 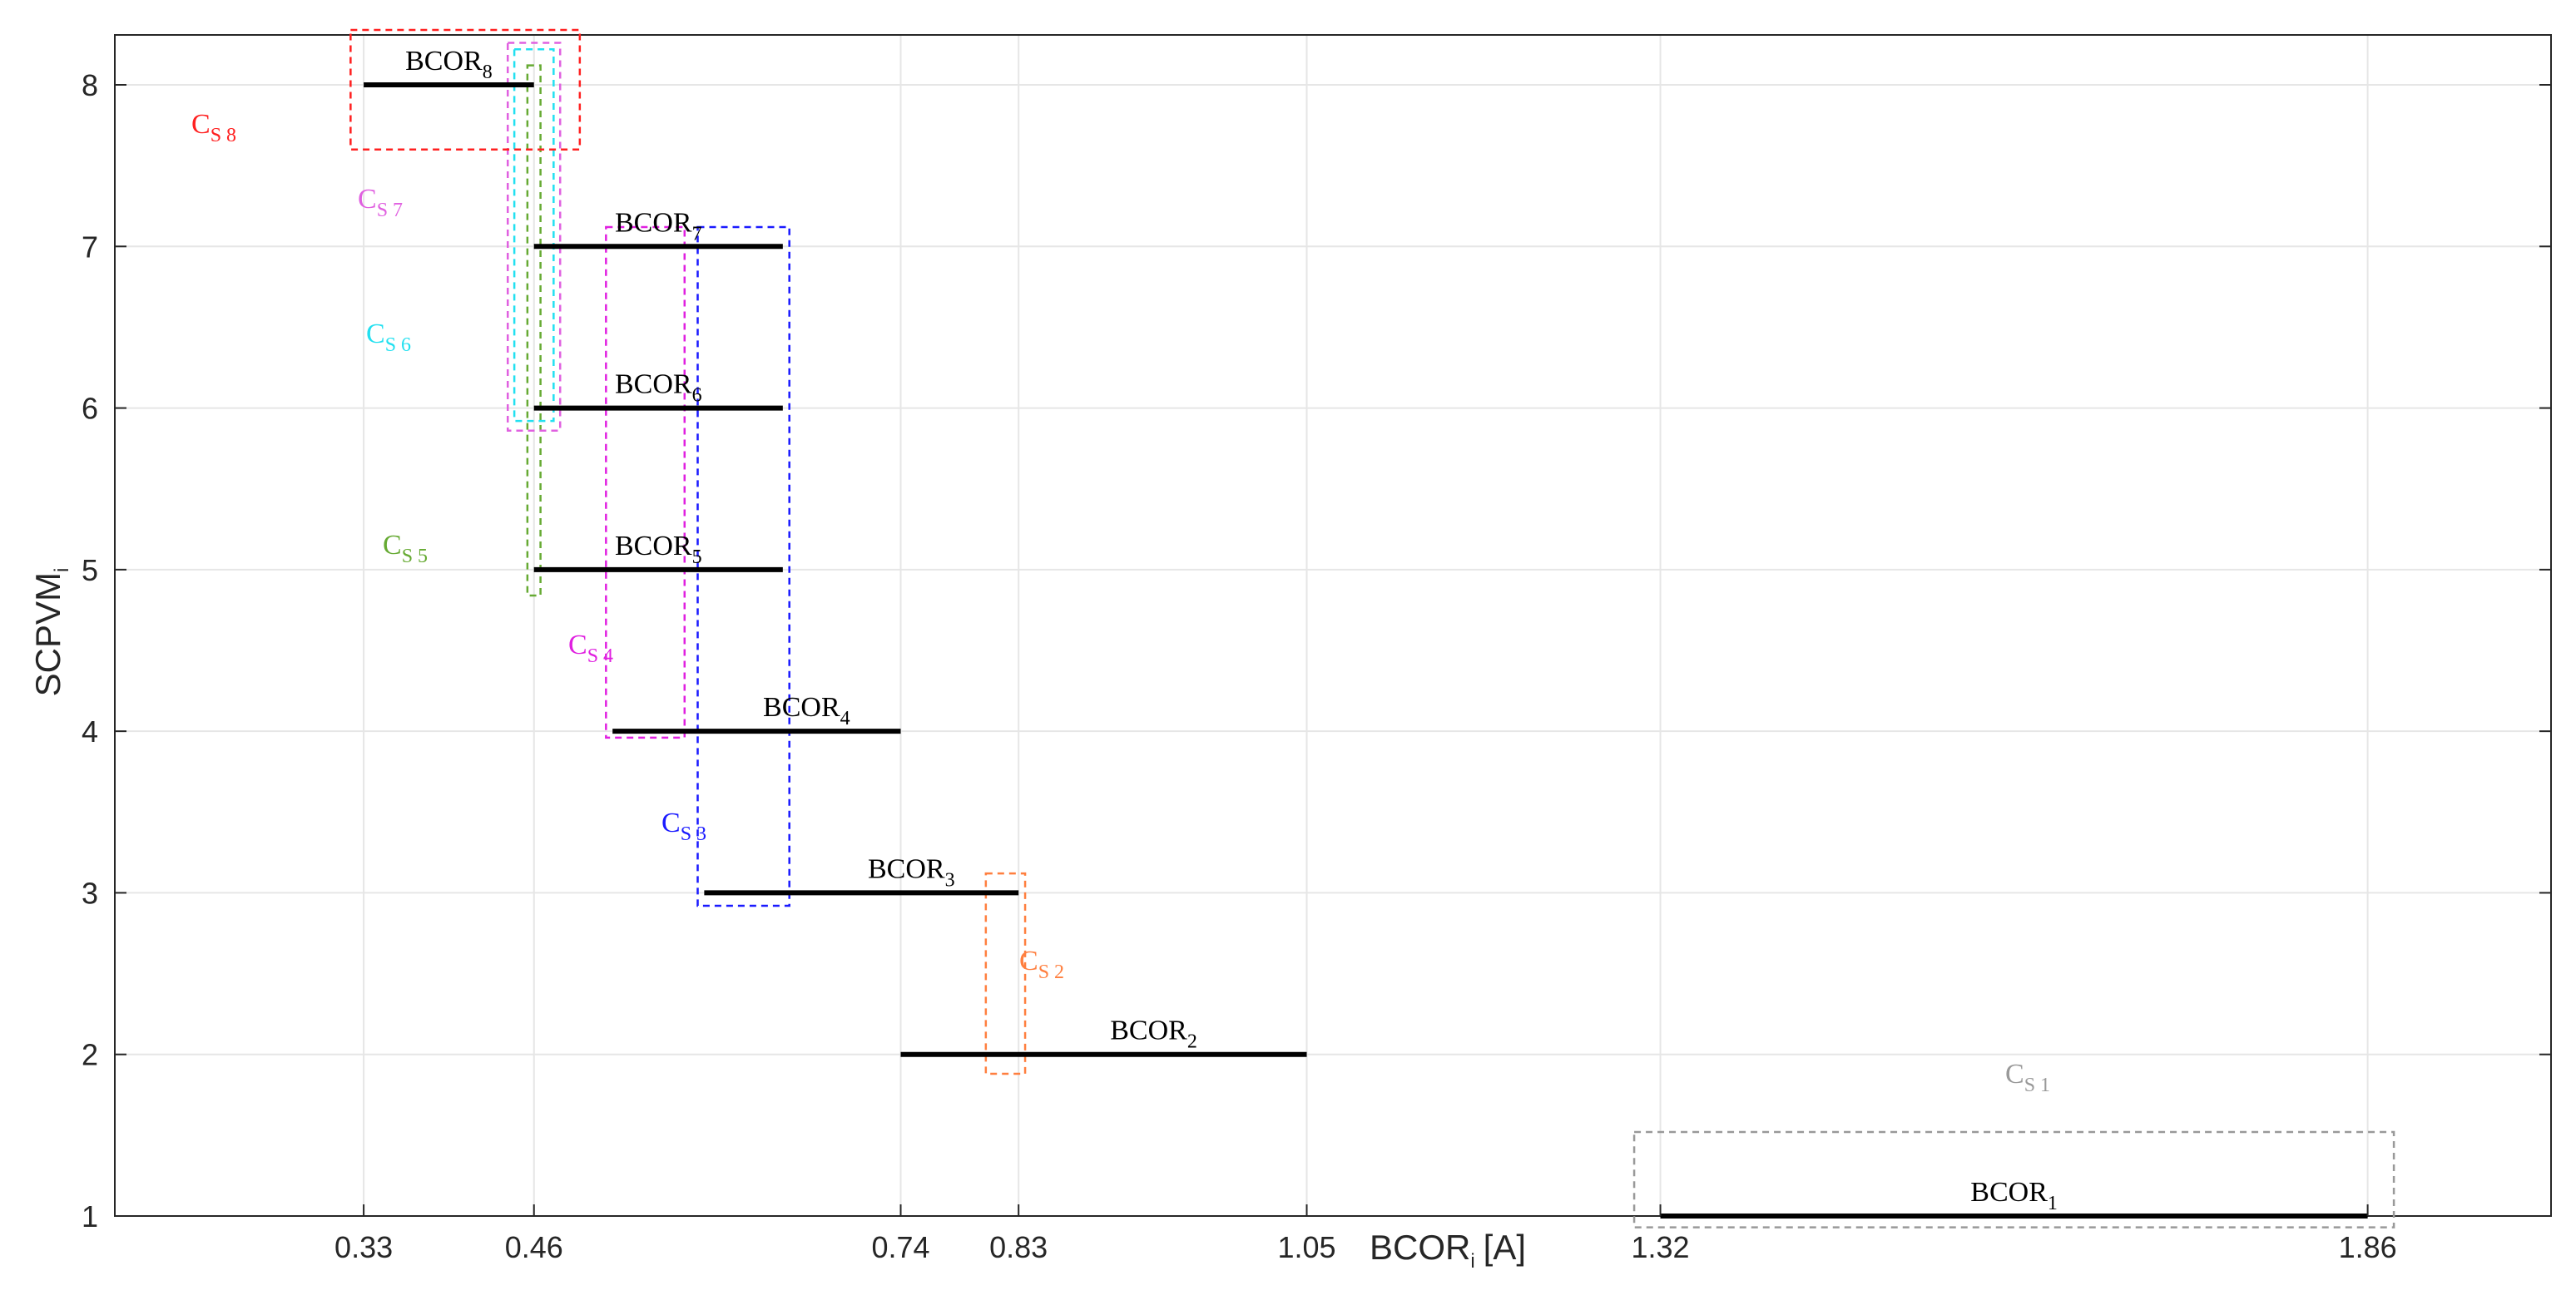 What do you see at coordinates (2368, 1247) in the screenshot?
I see `x-tick-label: 1.86` at bounding box center [2368, 1247].